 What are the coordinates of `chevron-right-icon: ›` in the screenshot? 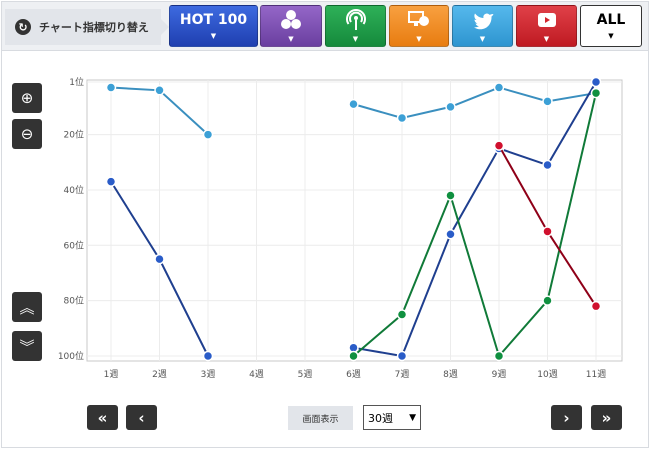 It's located at (566, 417).